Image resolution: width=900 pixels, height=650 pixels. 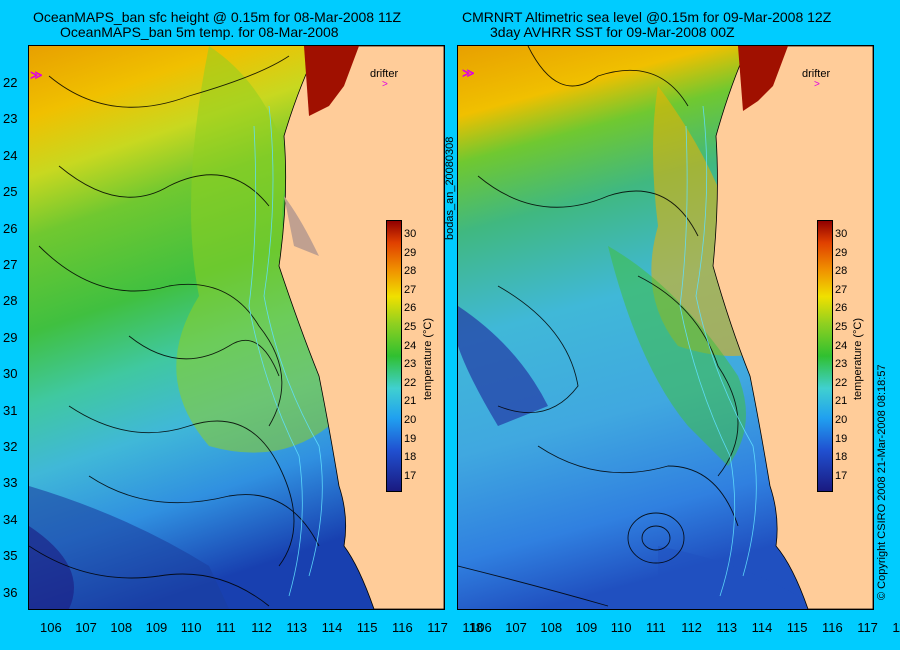 I want to click on left-title-2: OceanMAPS_ban 5m temp. for 08-Mar-2008, so click(x=199, y=32).